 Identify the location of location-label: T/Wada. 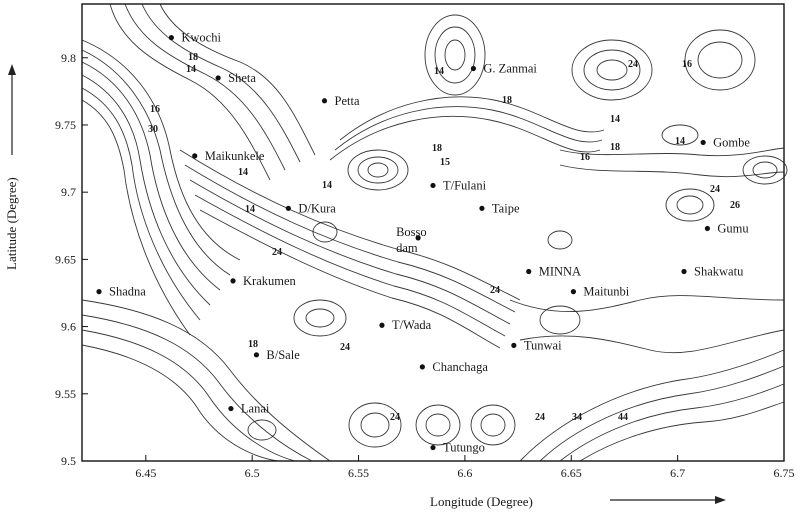
(412, 325).